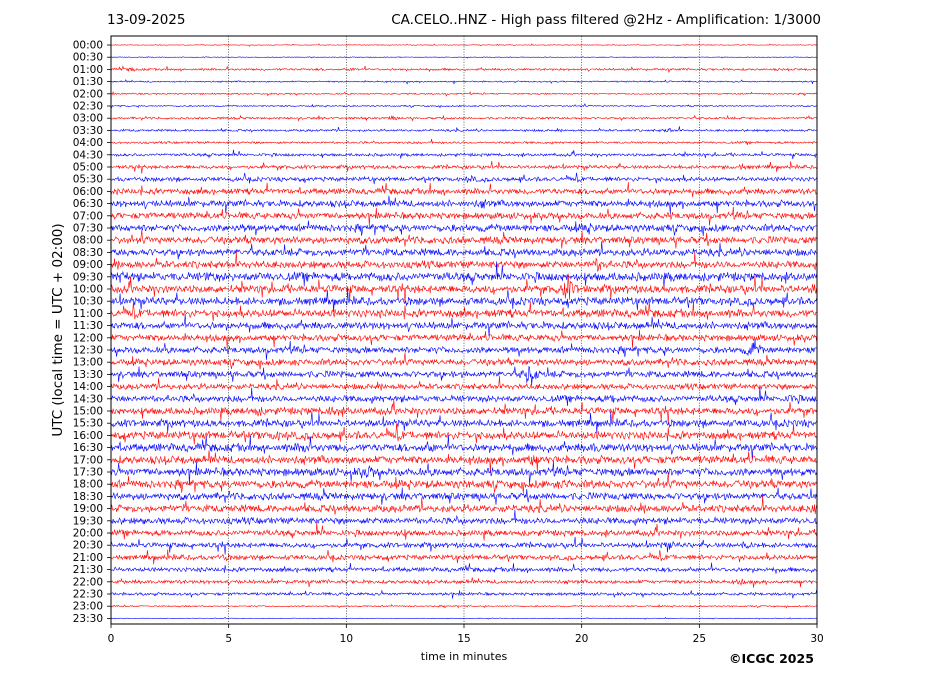 Image resolution: width=927 pixels, height=696 pixels. What do you see at coordinates (88, 290) in the screenshot?
I see `y-tick-label: 10:00` at bounding box center [88, 290].